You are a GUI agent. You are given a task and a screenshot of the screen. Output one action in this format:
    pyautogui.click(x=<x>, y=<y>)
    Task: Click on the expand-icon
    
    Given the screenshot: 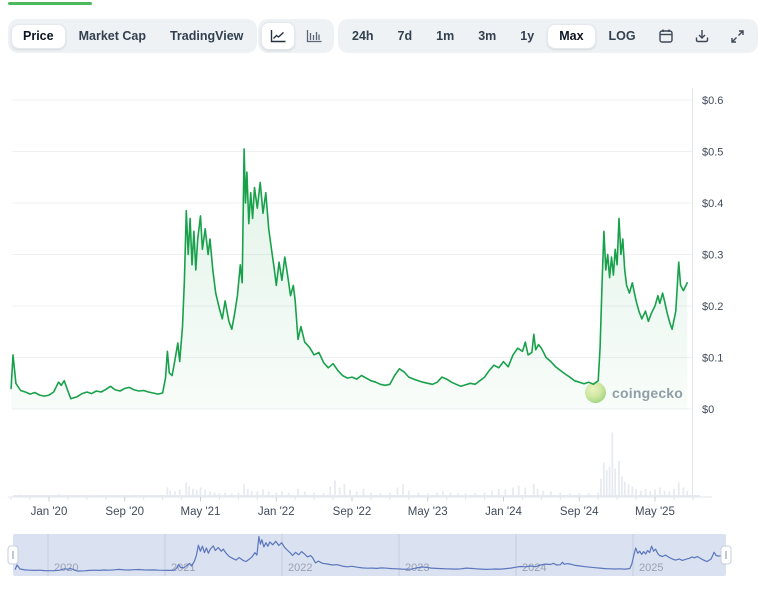 What is the action you would take?
    pyautogui.click(x=737, y=36)
    